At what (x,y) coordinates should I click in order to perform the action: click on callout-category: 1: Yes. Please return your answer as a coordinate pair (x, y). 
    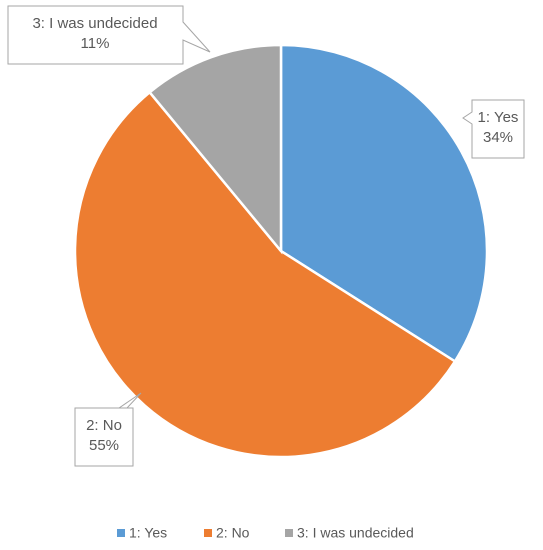
    Looking at the image, I should click on (498, 117).